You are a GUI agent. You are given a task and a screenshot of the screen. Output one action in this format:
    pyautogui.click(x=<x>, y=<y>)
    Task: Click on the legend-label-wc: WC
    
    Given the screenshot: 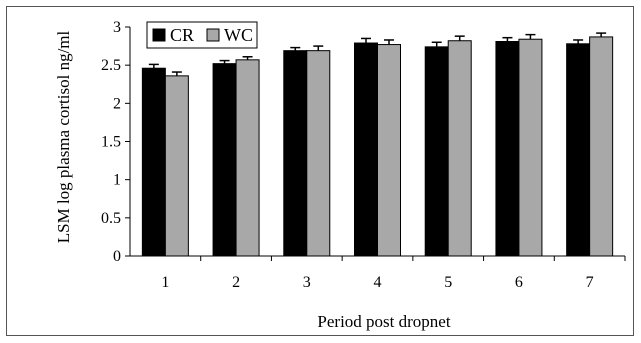 What is the action you would take?
    pyautogui.click(x=238, y=35)
    